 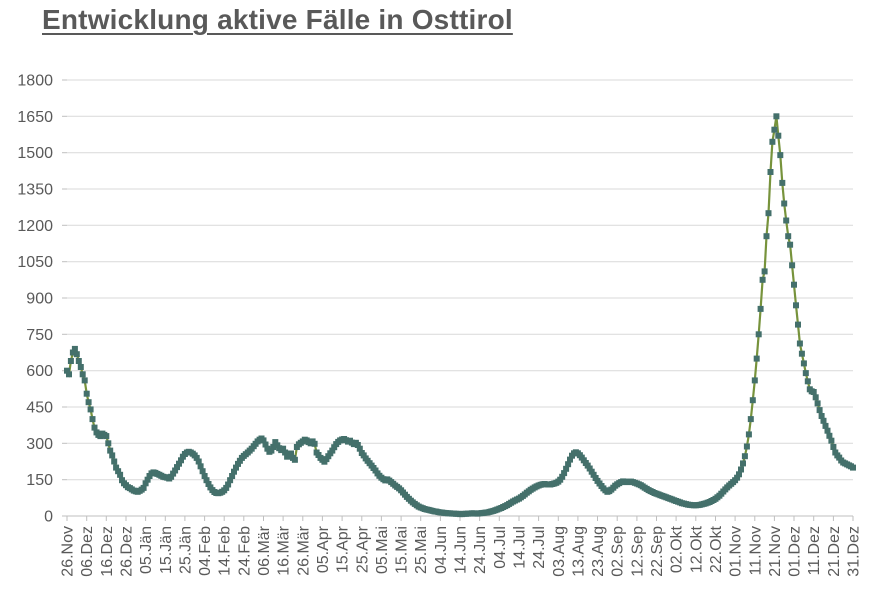 I want to click on x-tick-label: 22.Okt, so click(x=716, y=549).